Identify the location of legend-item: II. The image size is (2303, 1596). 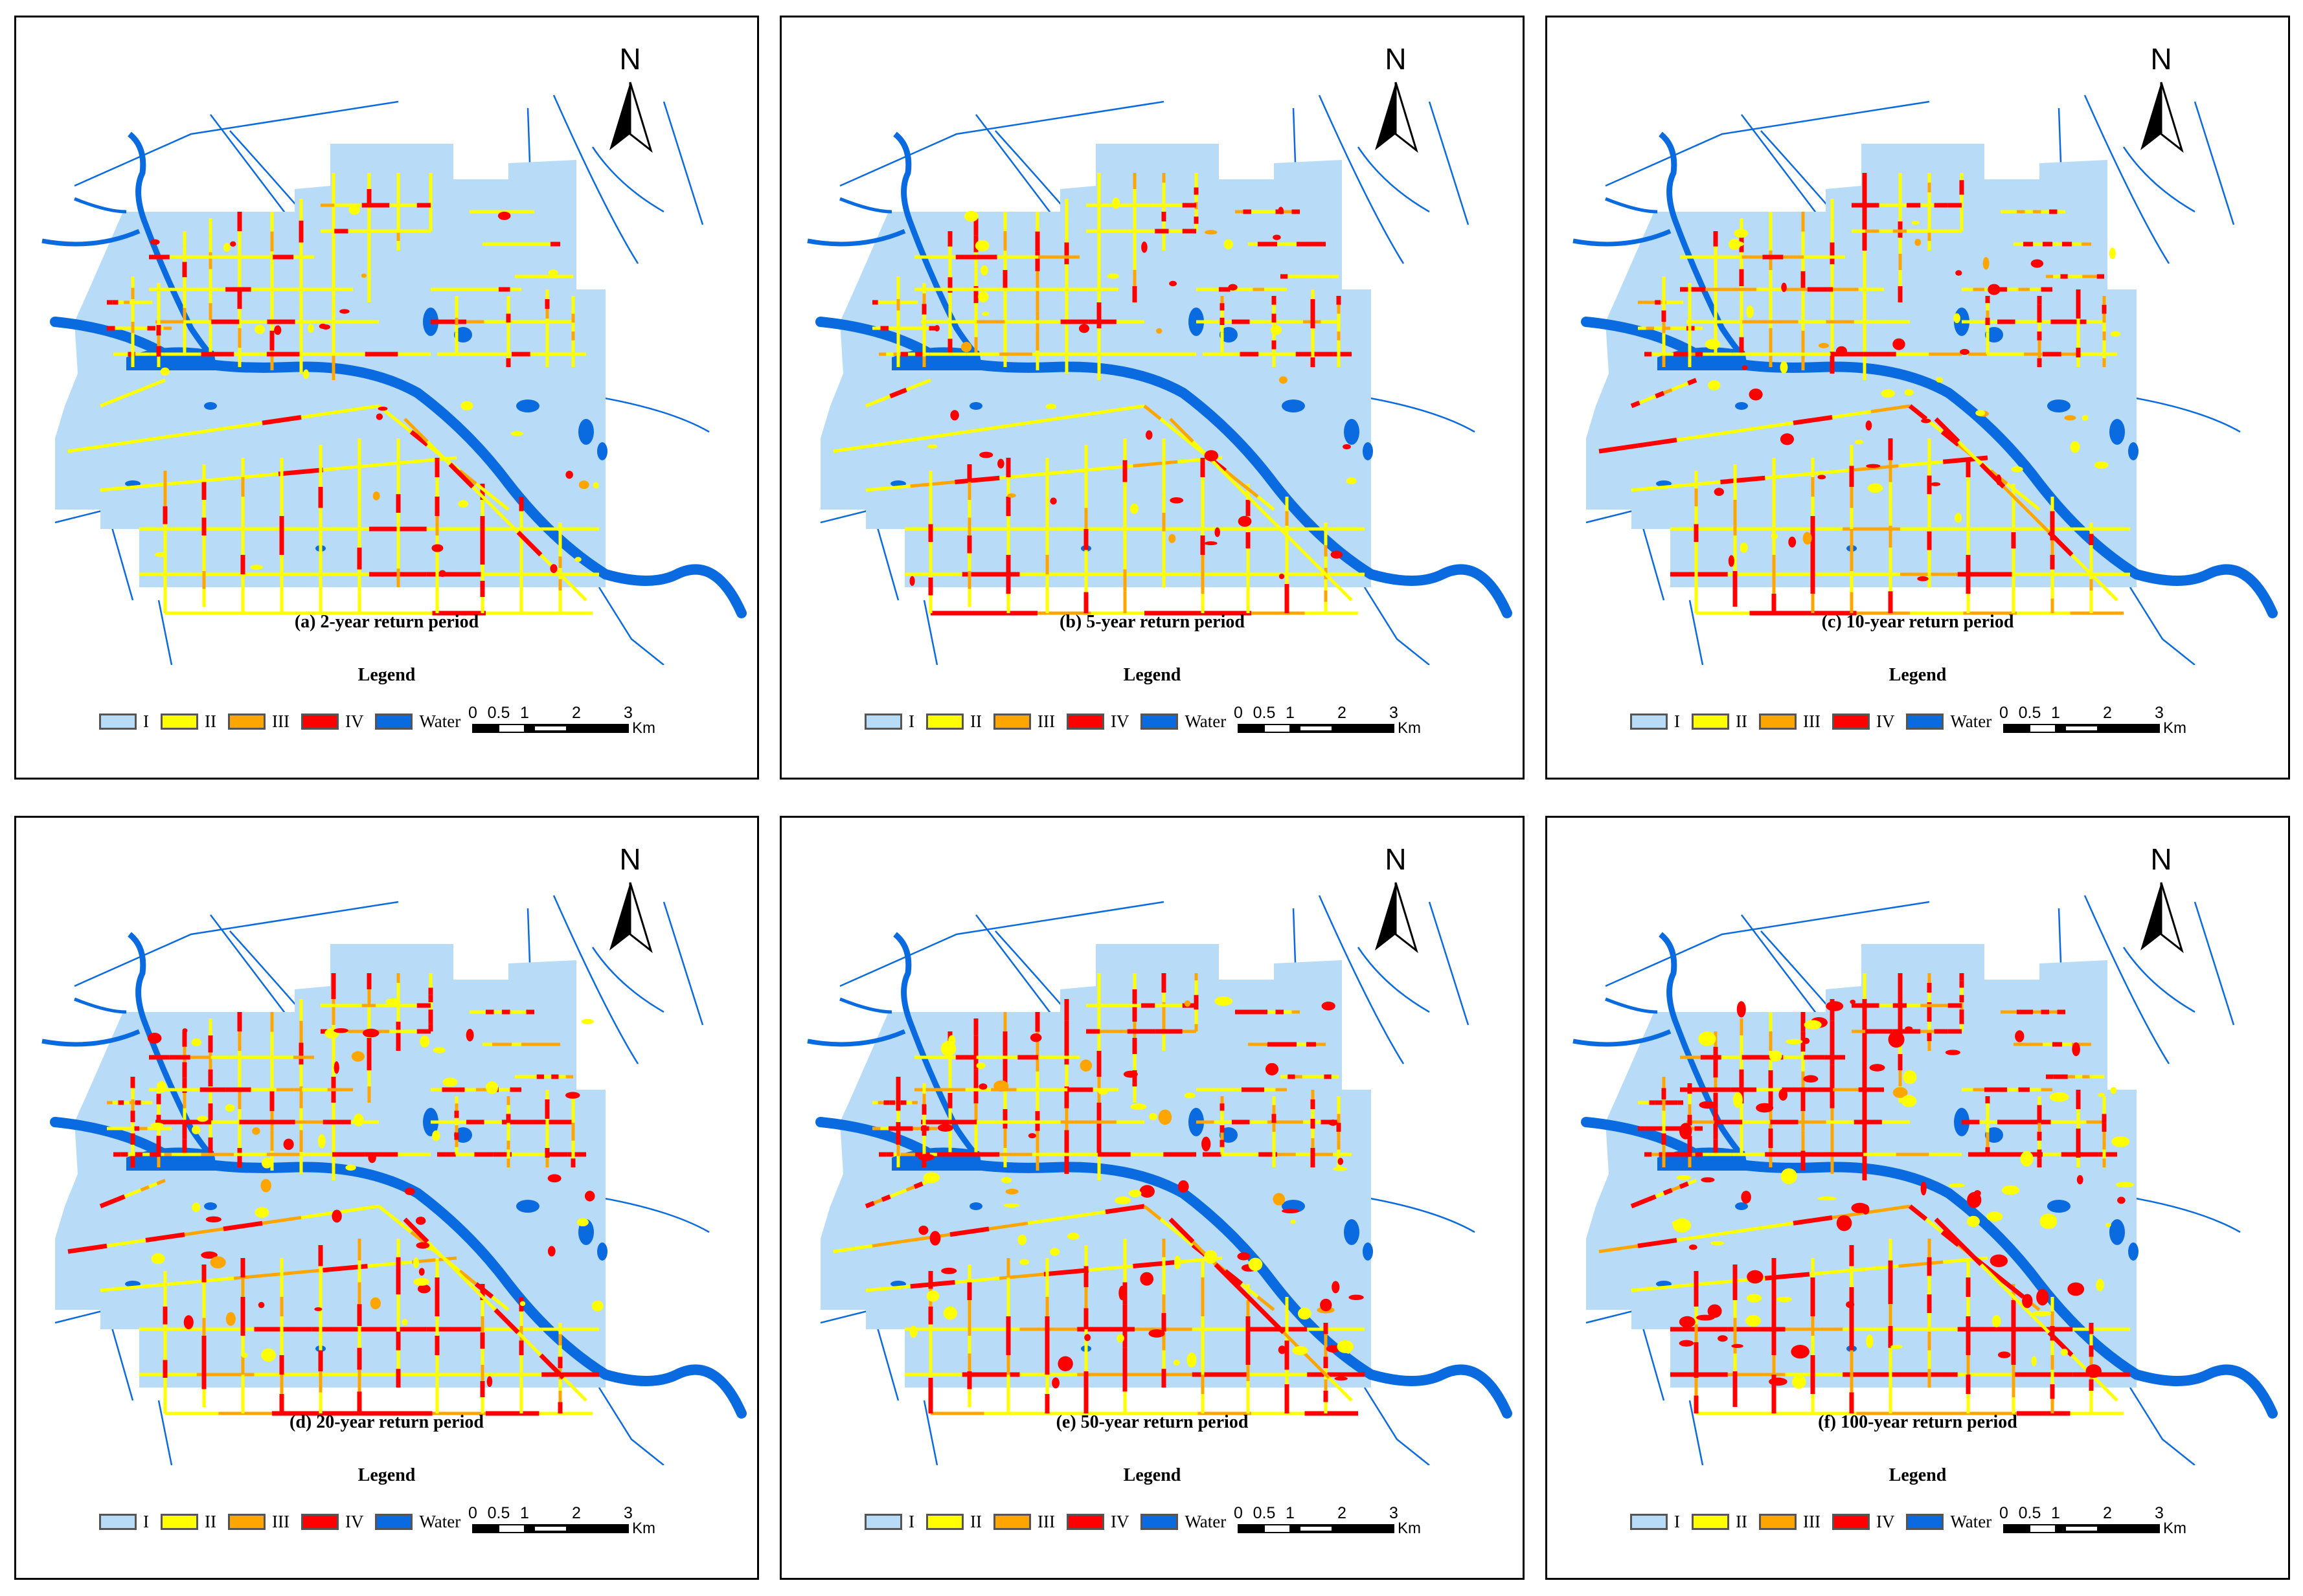
(954, 1522).